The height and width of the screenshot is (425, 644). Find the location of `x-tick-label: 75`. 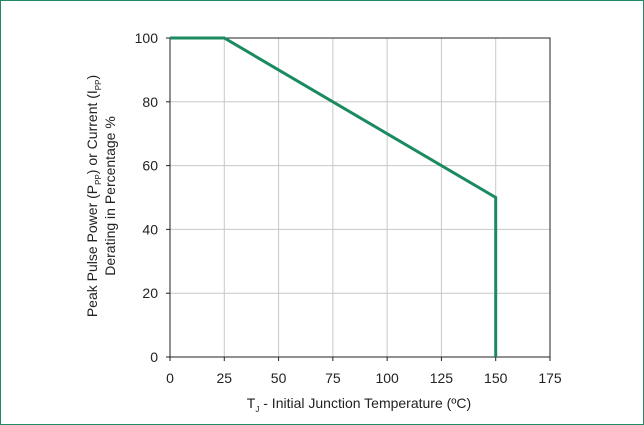

x-tick-label: 75 is located at coordinates (333, 378).